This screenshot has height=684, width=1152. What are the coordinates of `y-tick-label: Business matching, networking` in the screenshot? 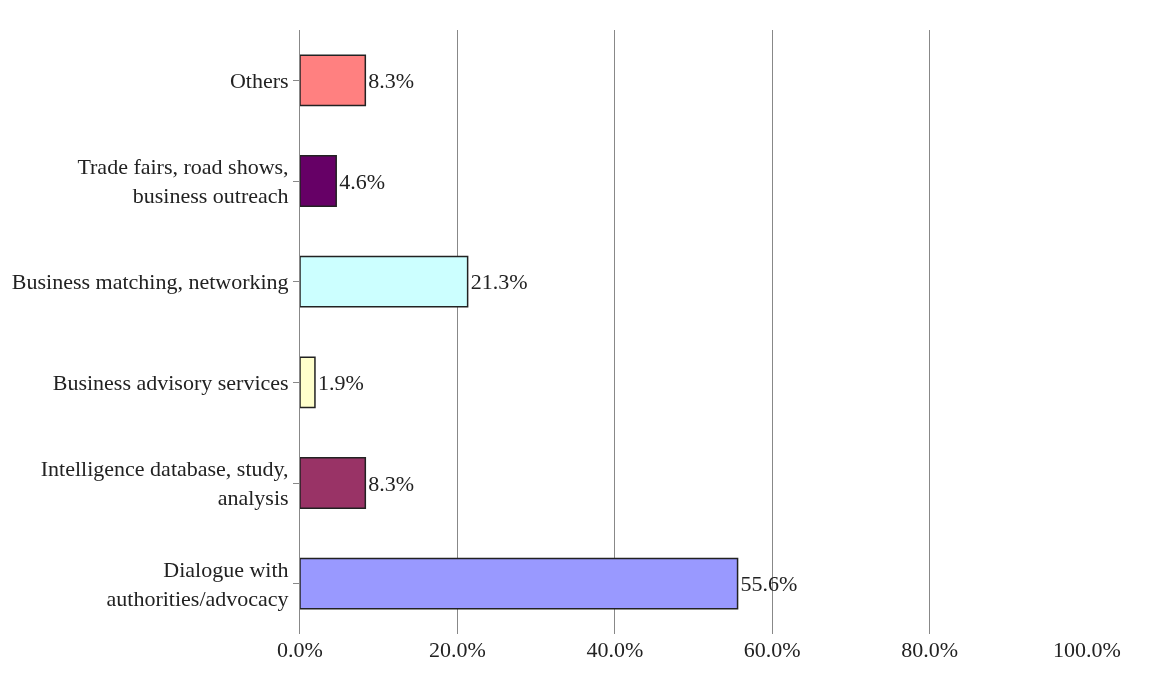 It's located at (150, 282).